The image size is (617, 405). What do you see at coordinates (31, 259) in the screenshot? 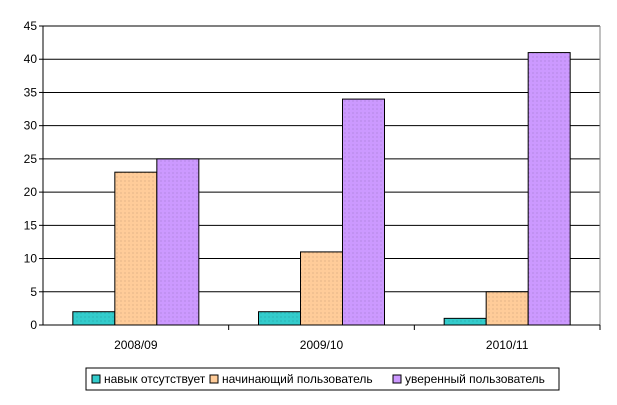
I see `y-tick-label: 10` at bounding box center [31, 259].